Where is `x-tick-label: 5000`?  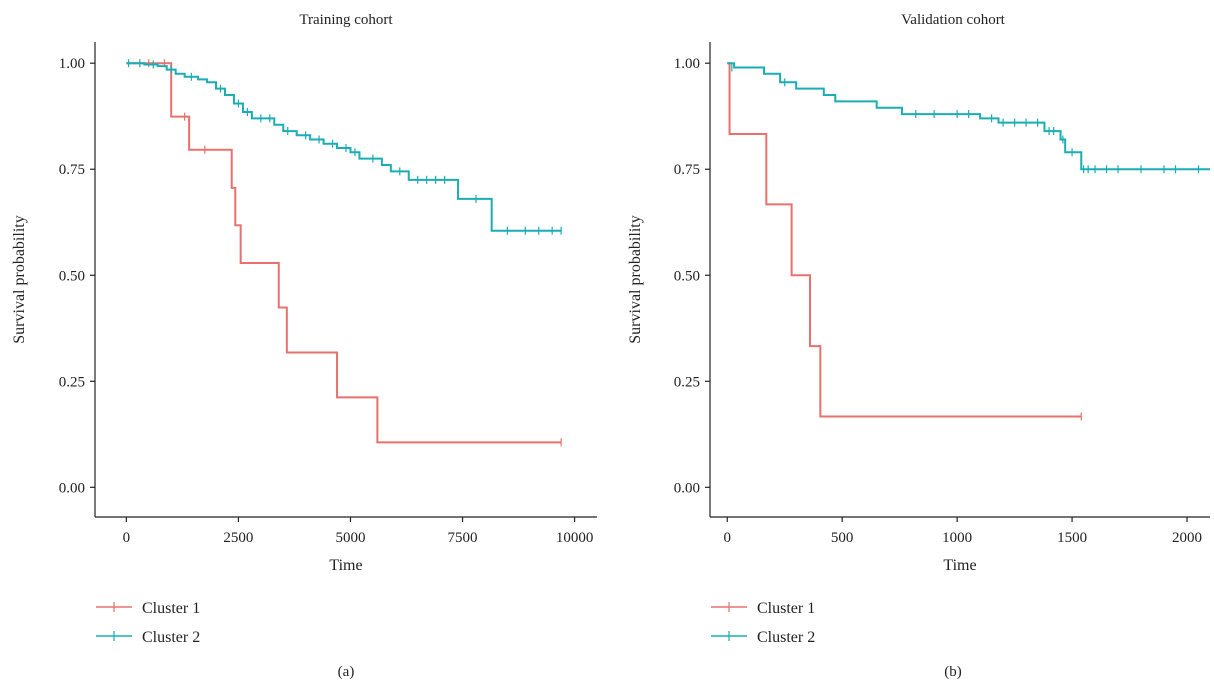 x-tick-label: 5000 is located at coordinates (350, 538).